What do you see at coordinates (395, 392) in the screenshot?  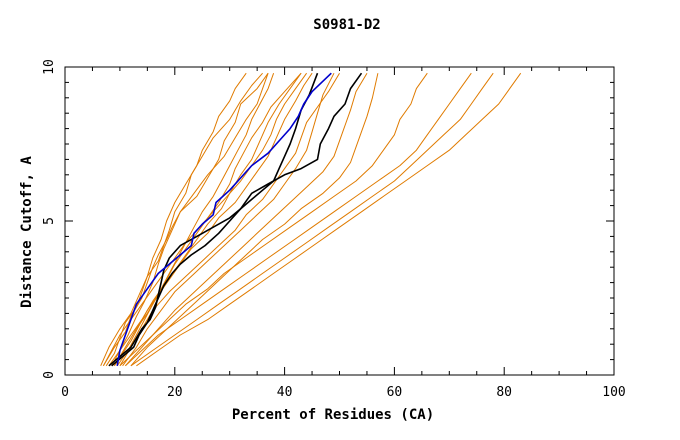 I see `x-tick-label: 60` at bounding box center [395, 392].